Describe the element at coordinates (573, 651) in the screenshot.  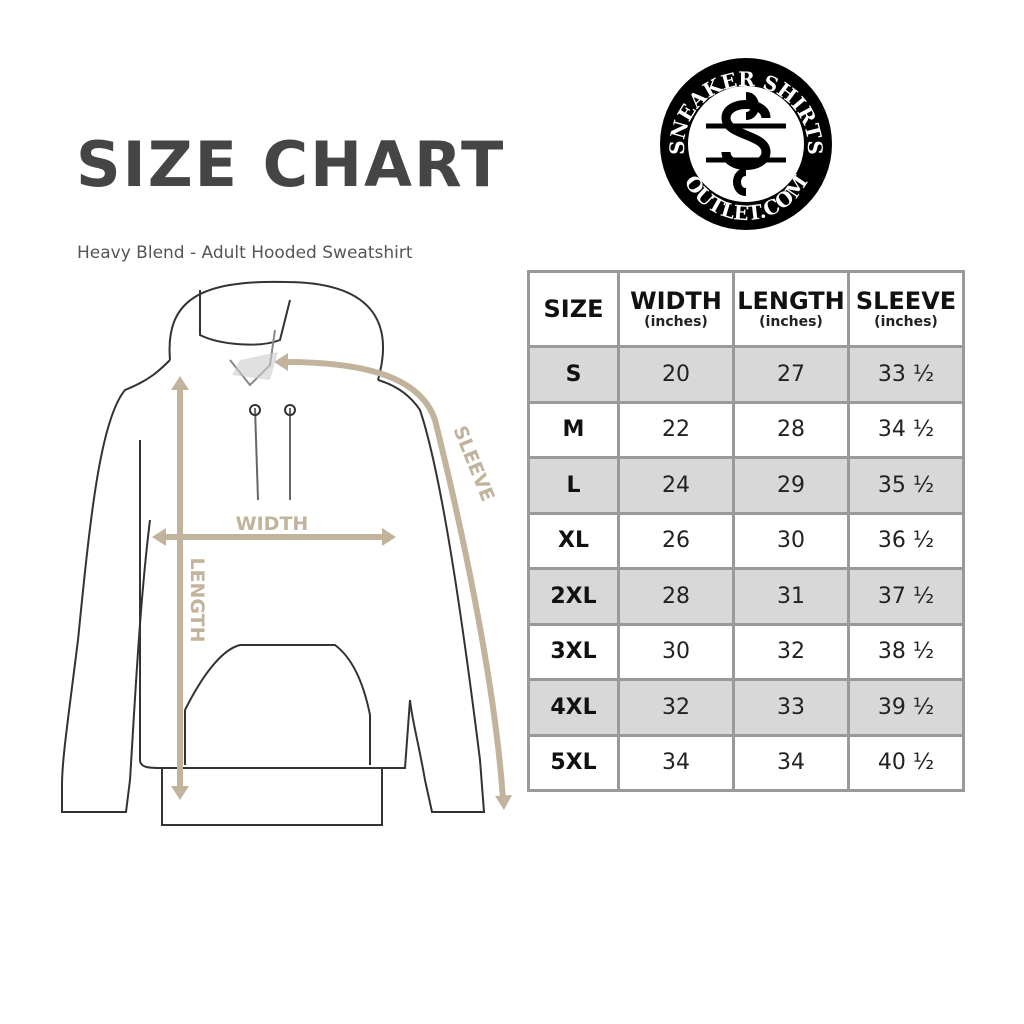
I see `size-cell: 3XL` at that location.